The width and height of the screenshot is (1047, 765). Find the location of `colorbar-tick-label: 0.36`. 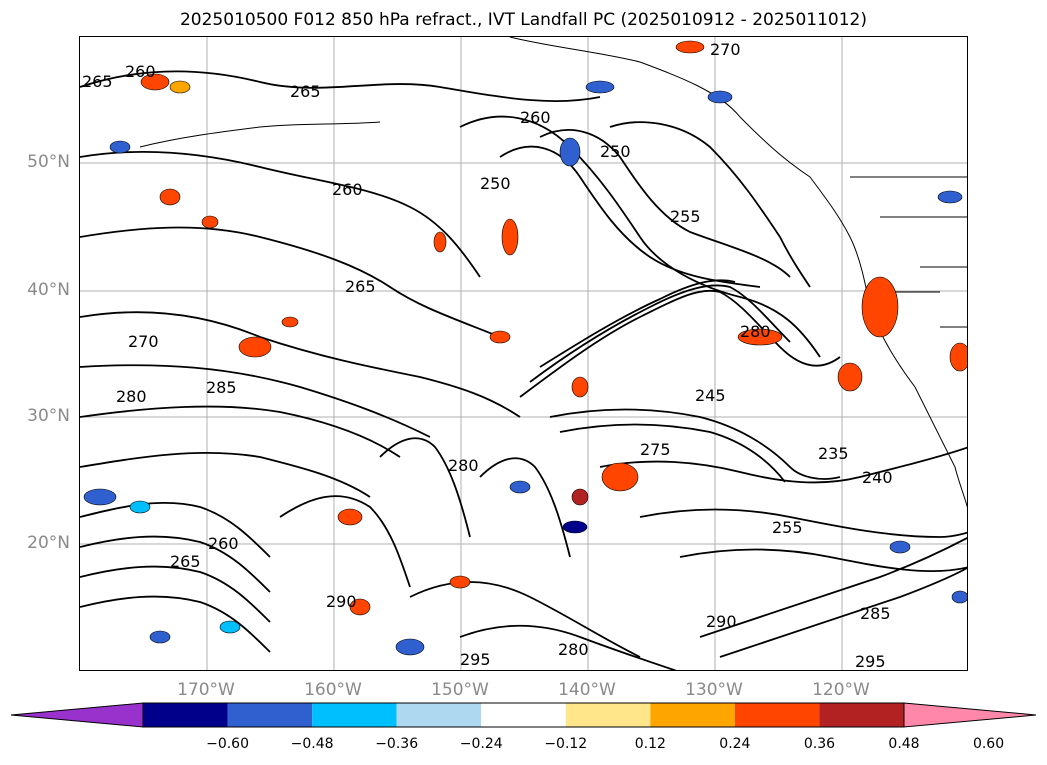

colorbar-tick-label: 0.36 is located at coordinates (819, 744).